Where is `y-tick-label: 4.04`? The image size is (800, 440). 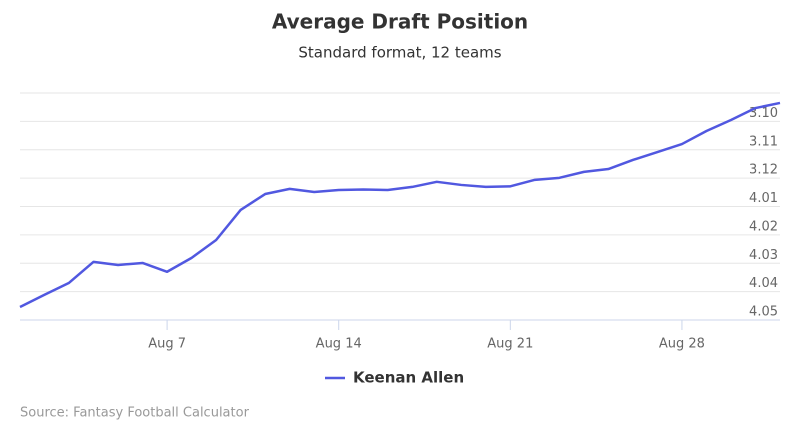 y-tick-label: 4.04 is located at coordinates (763, 283).